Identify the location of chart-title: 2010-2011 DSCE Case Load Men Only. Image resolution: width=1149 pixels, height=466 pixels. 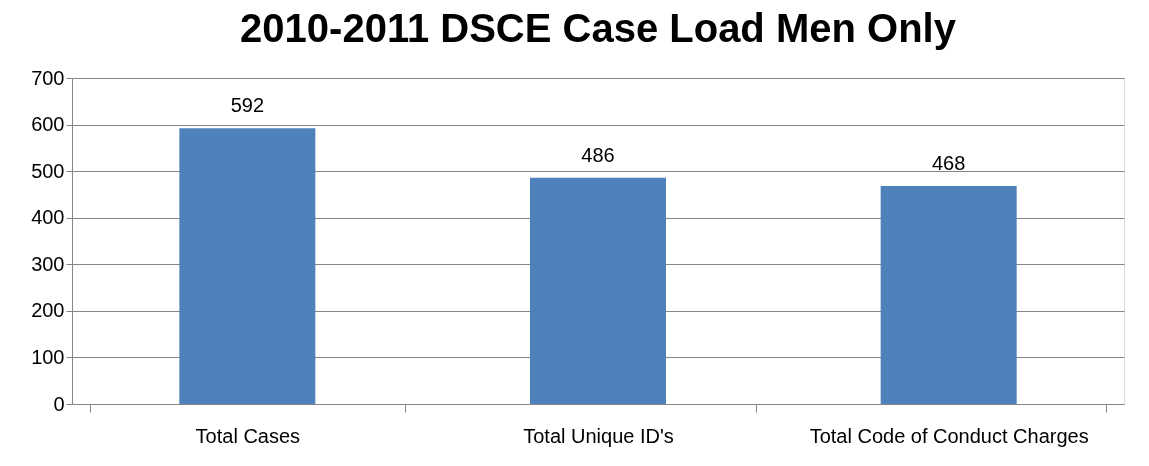
(598, 28).